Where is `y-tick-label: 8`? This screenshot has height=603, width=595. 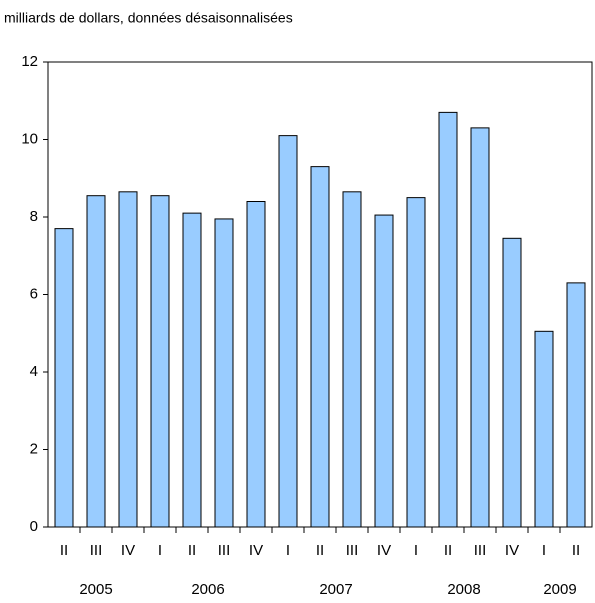 y-tick-label: 8 is located at coordinates (34, 216).